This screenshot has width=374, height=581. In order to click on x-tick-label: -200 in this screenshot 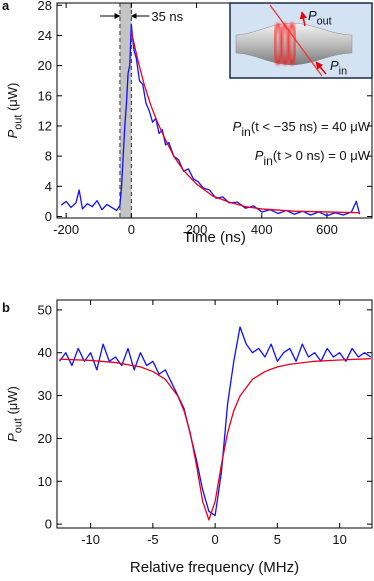, I will do `click(66, 229)`.